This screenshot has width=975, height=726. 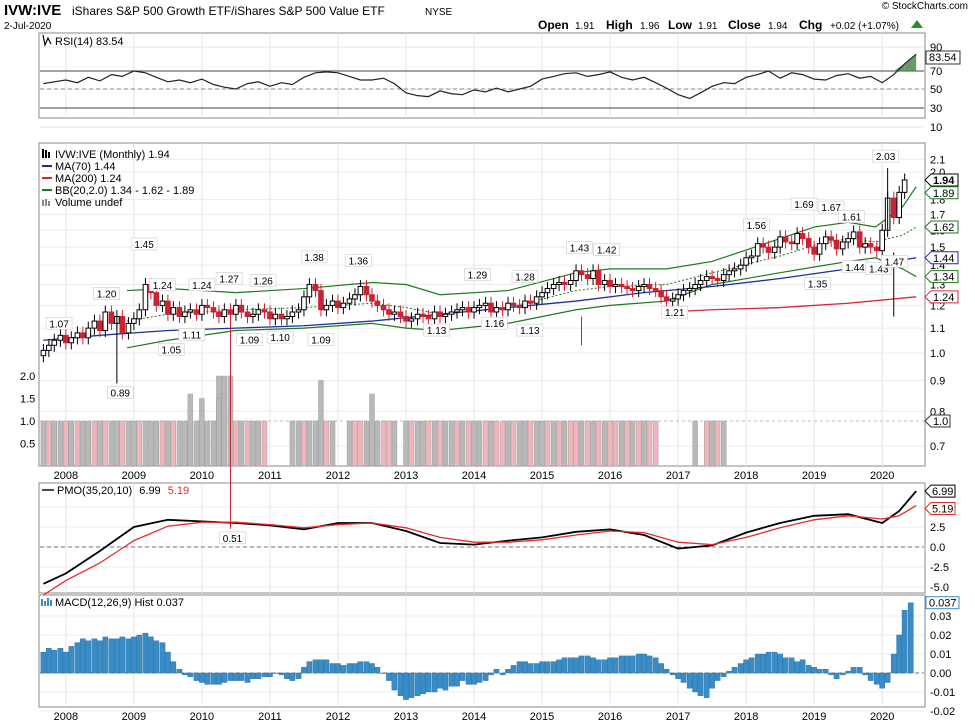 What do you see at coordinates (814, 717) in the screenshot?
I see `x-axis-label-bottom: 2019` at bounding box center [814, 717].